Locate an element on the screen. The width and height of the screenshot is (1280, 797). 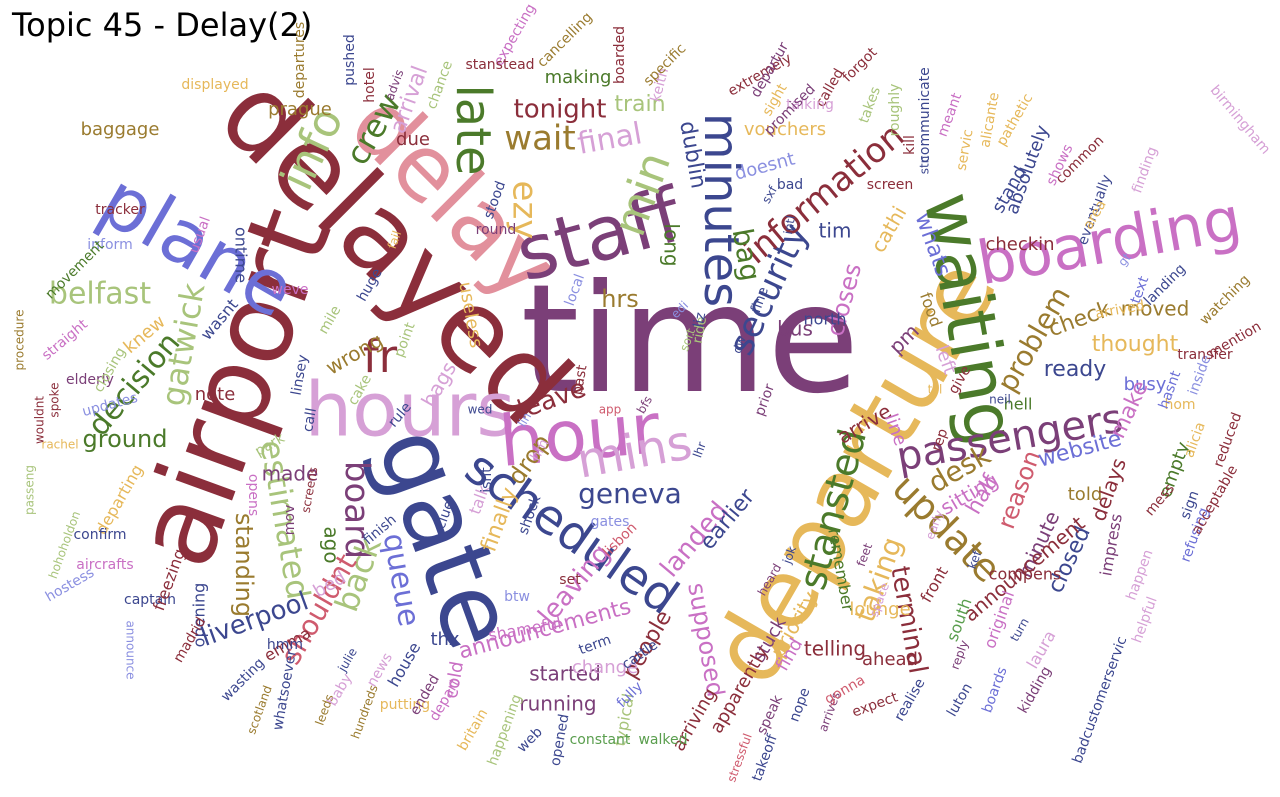
cloud-word-minutes: minutes is located at coordinates (721, 210).